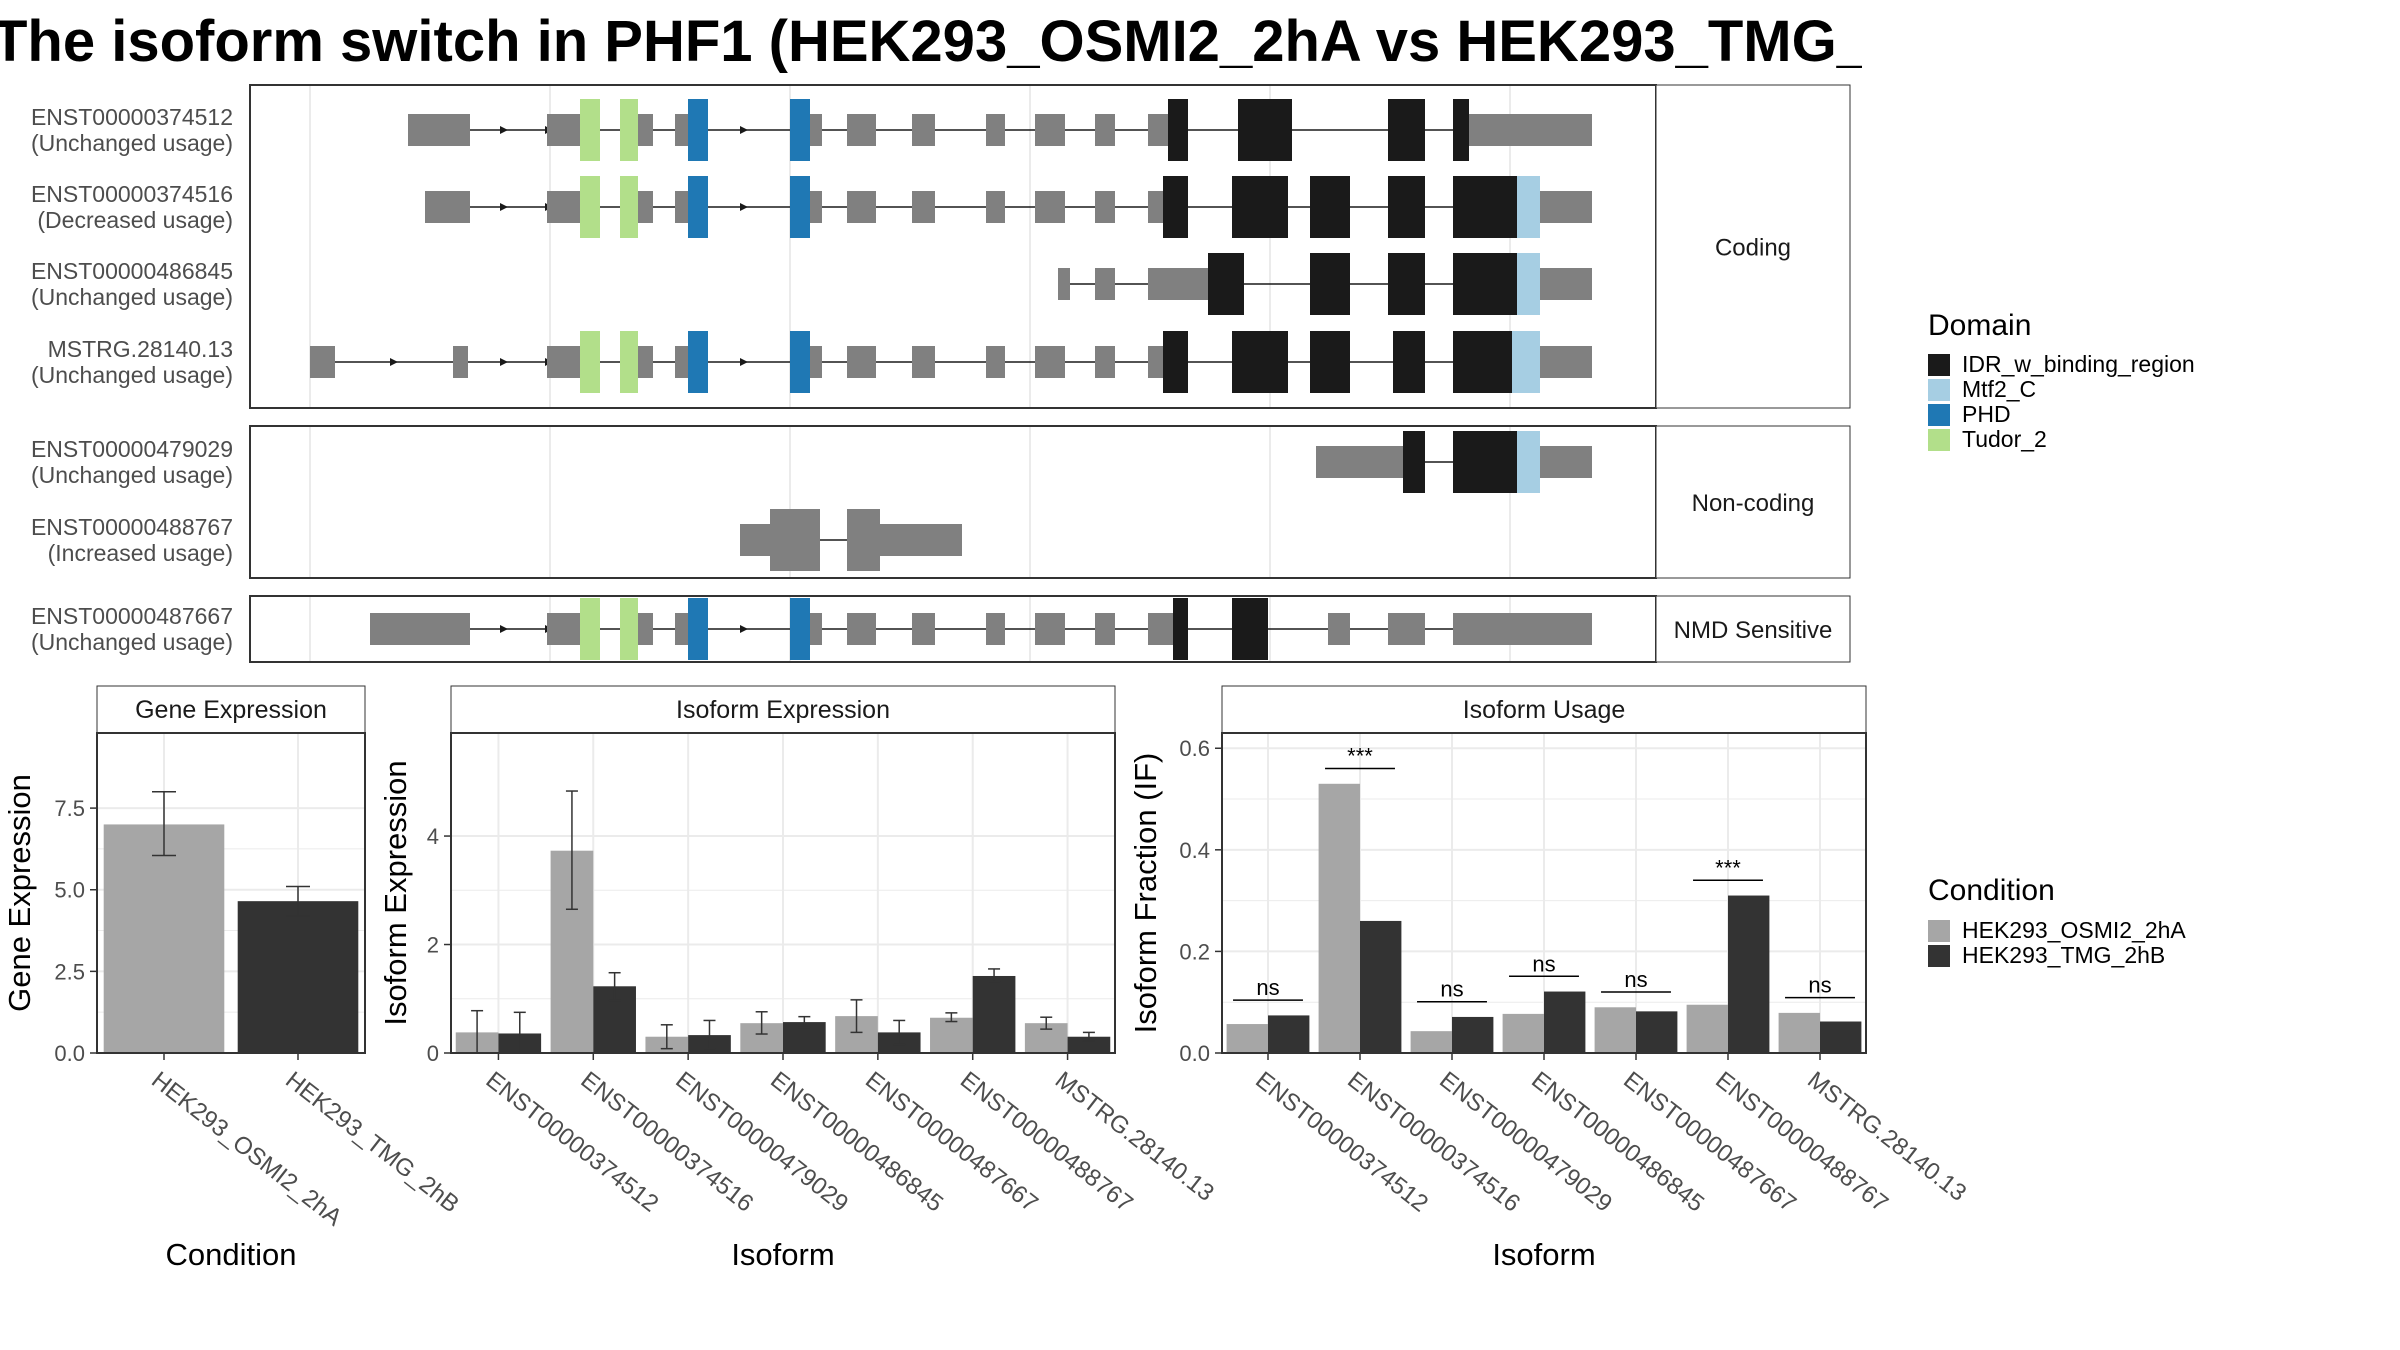  I want to click on domain-legend-title: Domain, so click(1979, 325).